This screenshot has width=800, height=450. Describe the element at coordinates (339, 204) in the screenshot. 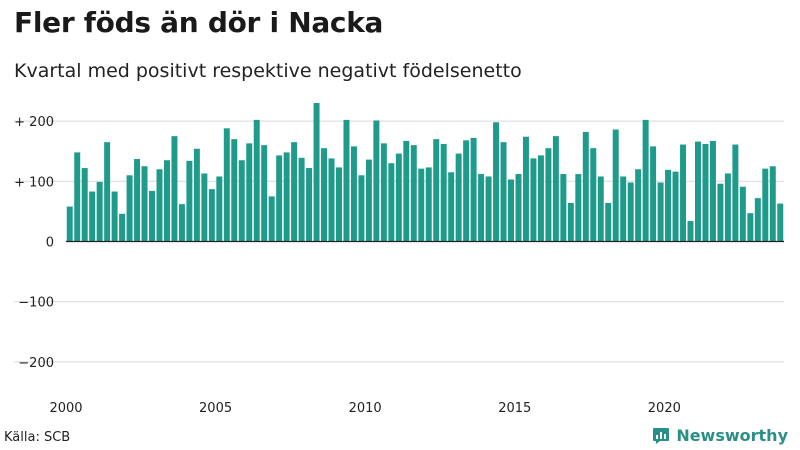

I see `bar-2009Q1` at that location.